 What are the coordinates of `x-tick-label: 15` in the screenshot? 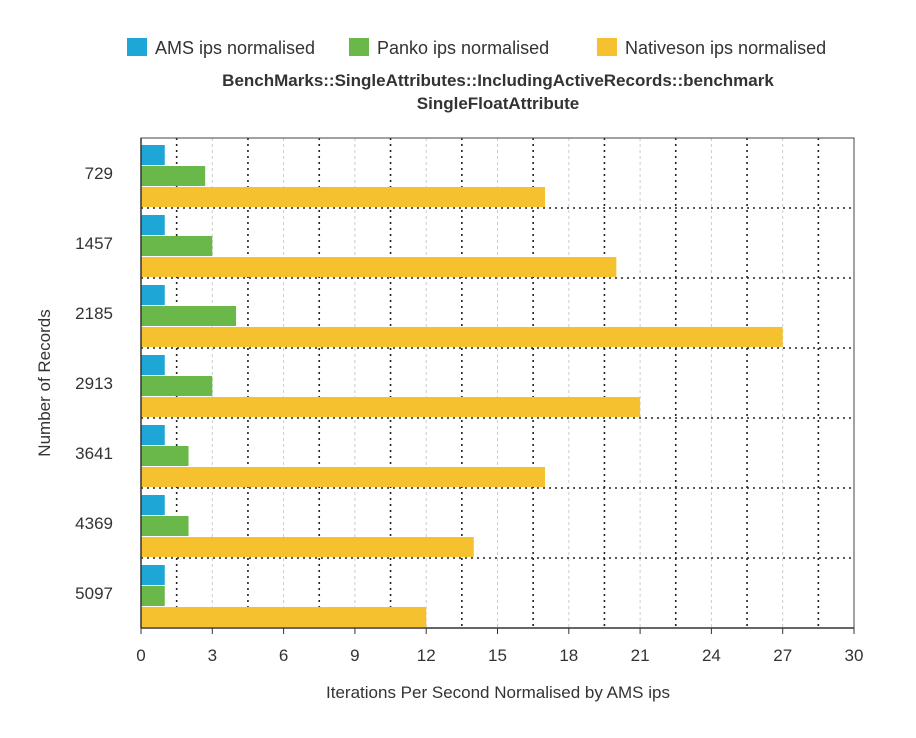 It's located at (497, 655).